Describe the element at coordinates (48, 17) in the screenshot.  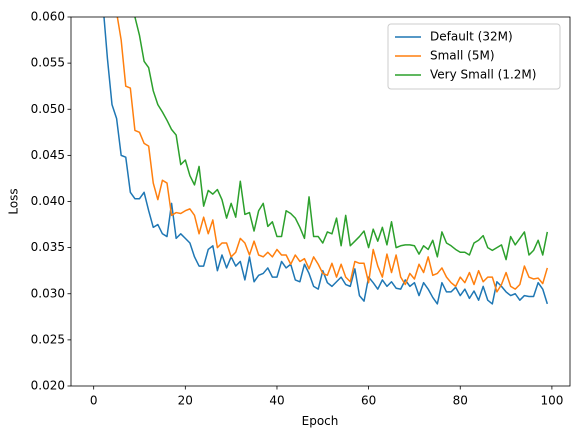
I see `y-tick-label: 0.060` at that location.